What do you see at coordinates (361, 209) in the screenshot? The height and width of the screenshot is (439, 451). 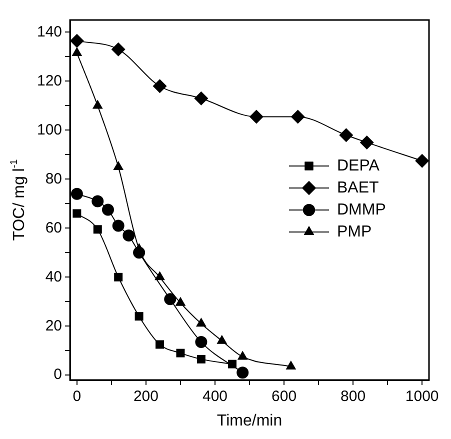 I see `legend-label: DMMP` at bounding box center [361, 209].